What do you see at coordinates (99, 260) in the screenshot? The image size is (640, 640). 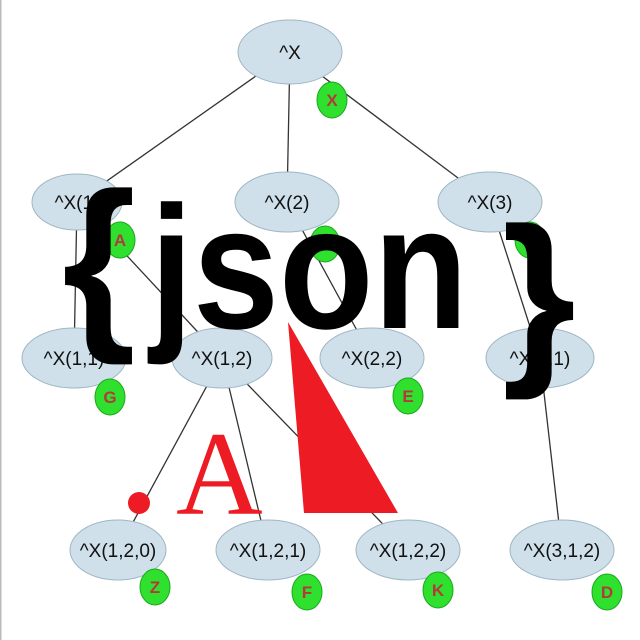 I see `open-brace: {` at bounding box center [99, 260].